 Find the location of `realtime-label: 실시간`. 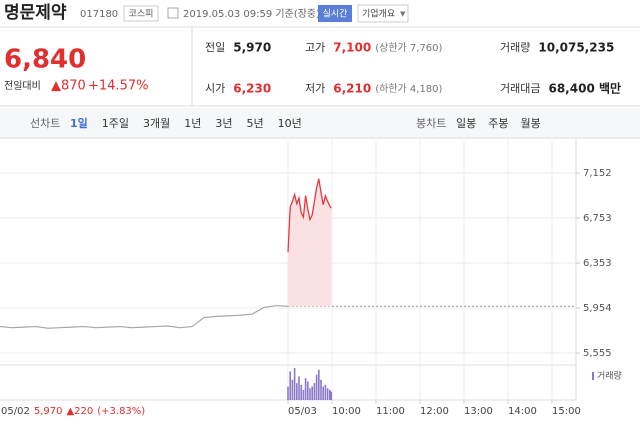

realtime-label: 실시간 is located at coordinates (335, 14).